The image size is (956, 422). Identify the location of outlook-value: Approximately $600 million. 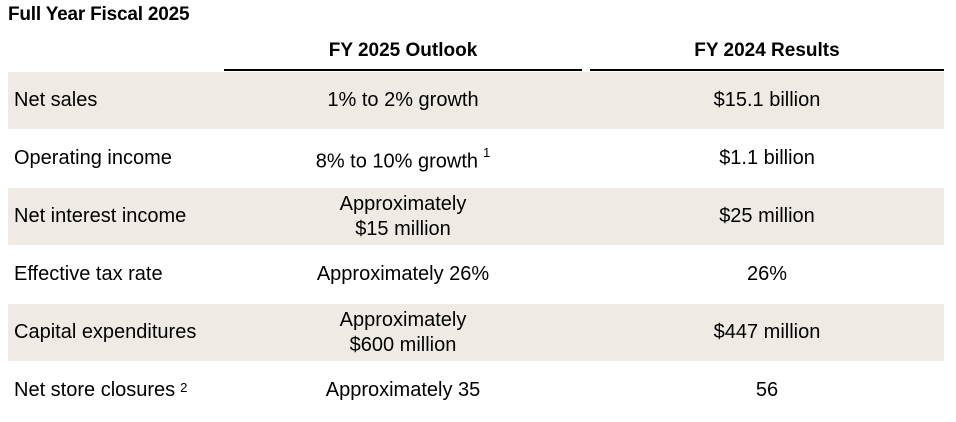
(403, 332).